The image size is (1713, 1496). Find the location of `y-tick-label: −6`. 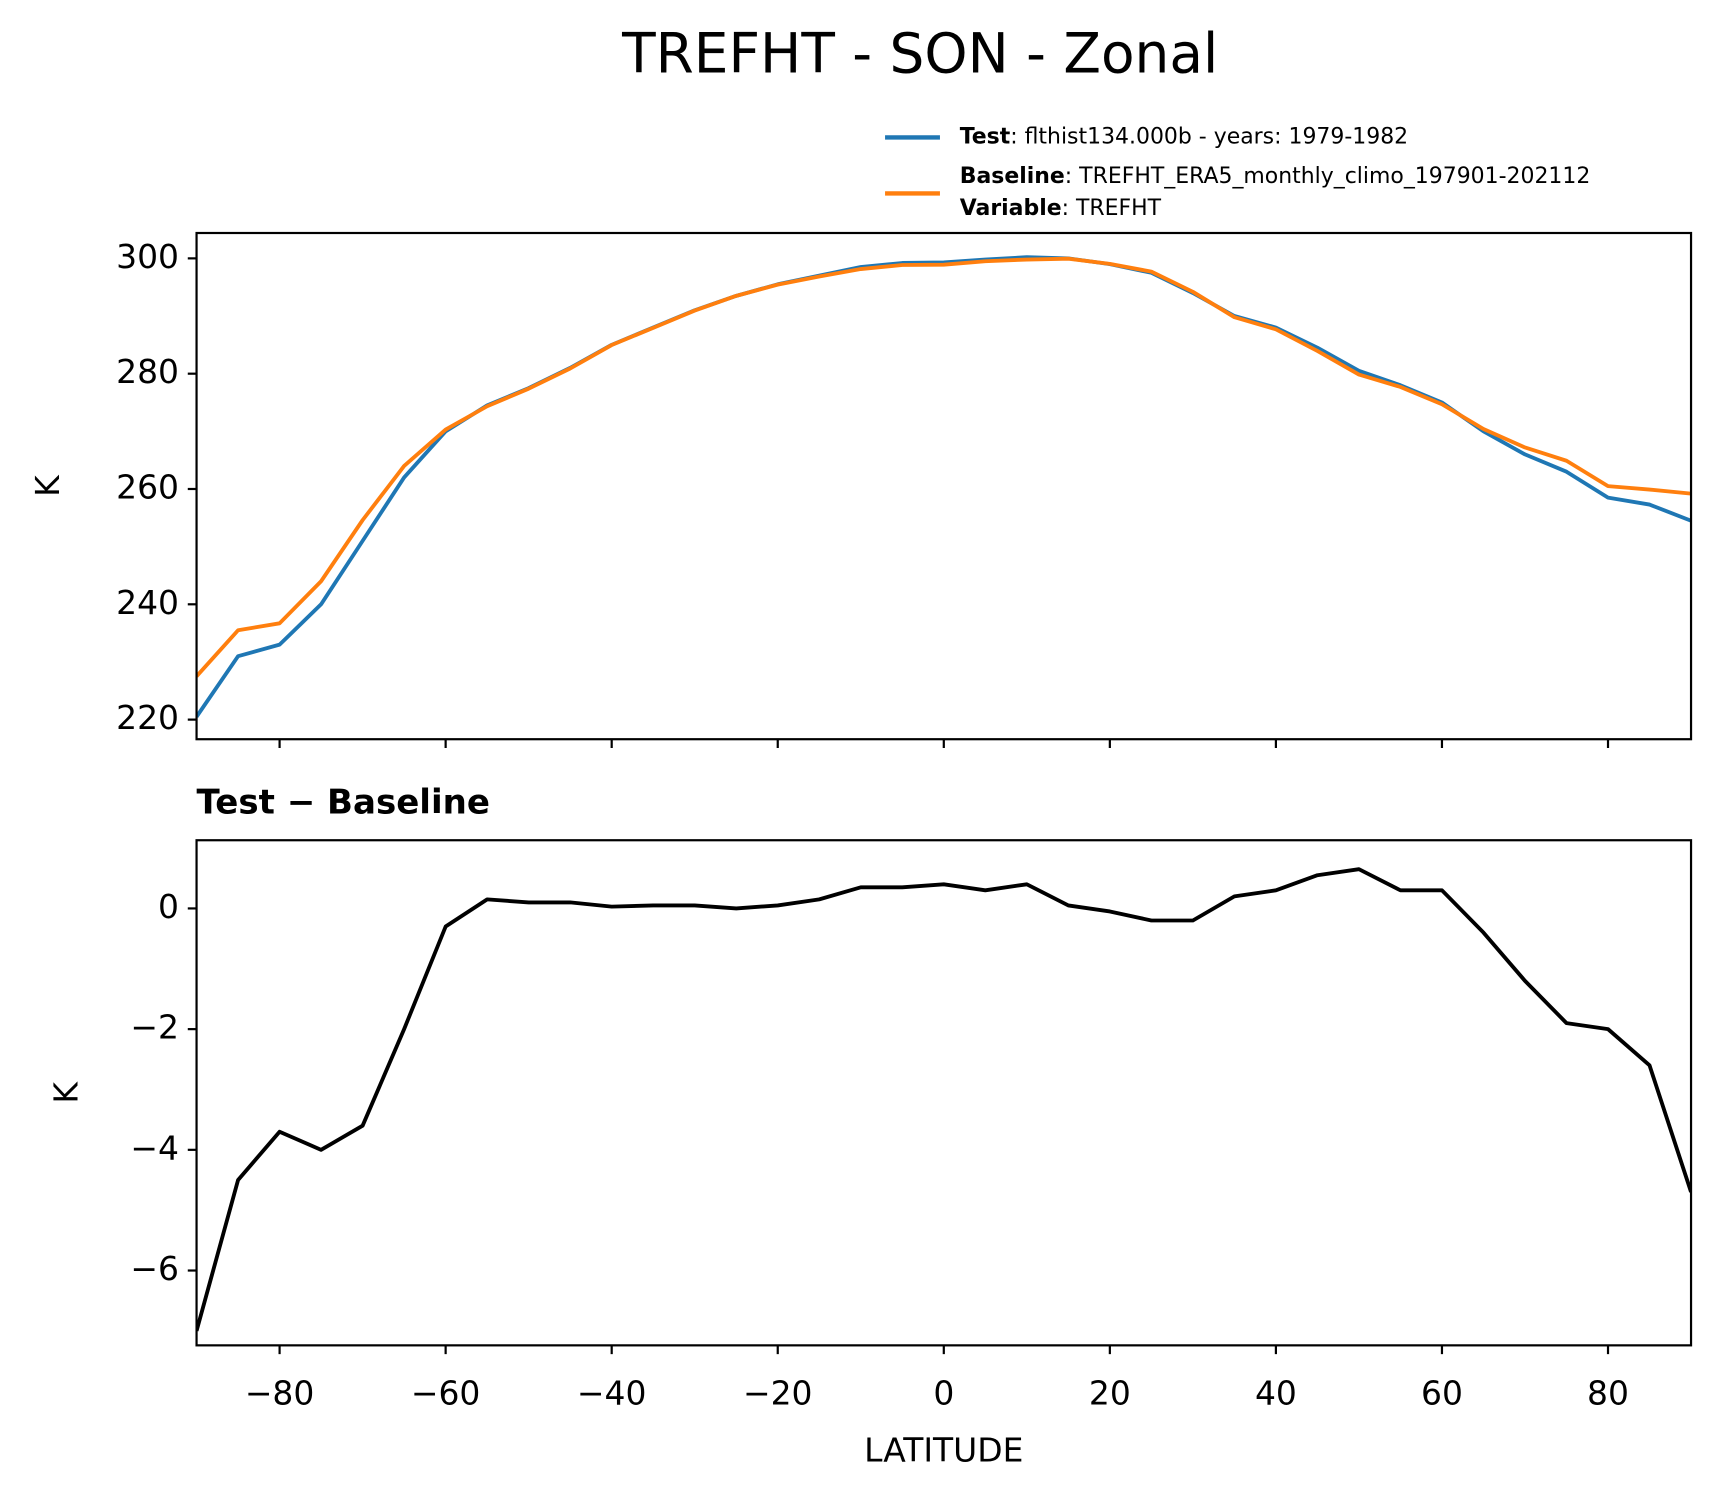

y-tick-label: −6 is located at coordinates (154, 1268).